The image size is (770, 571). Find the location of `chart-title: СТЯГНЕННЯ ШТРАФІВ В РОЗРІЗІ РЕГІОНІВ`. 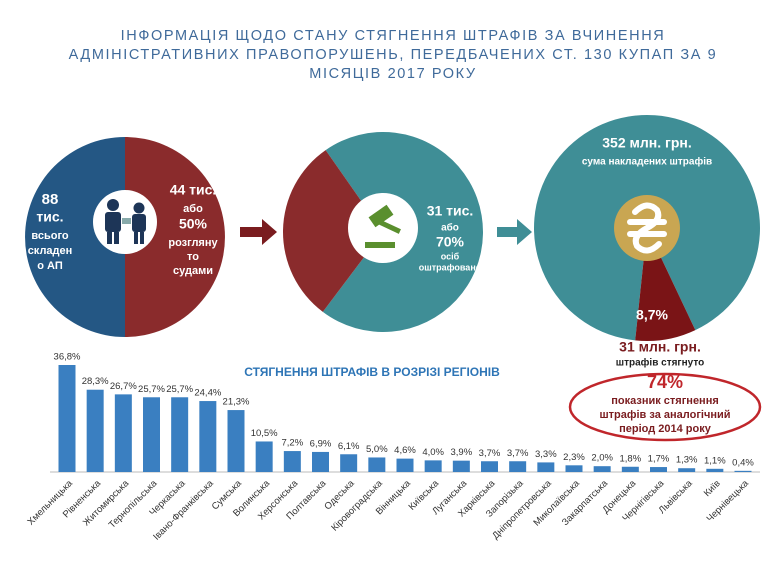

chart-title: СТЯГНЕННЯ ШТРАФІВ В РОЗРІЗІ РЕГІОНІВ is located at coordinates (372, 372).